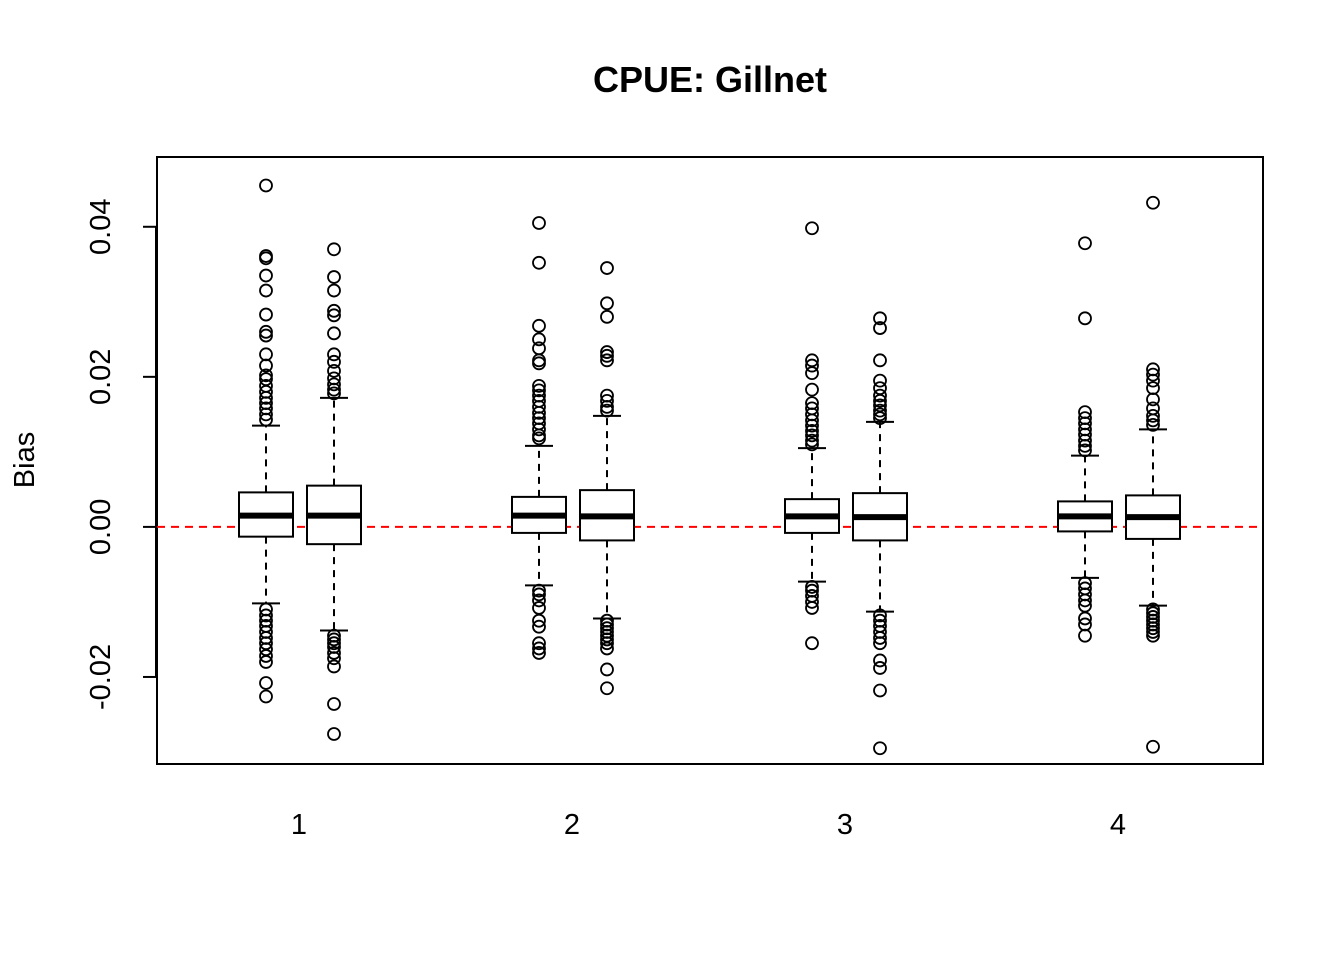 This screenshot has height=960, width=1344. Describe the element at coordinates (710, 79) in the screenshot. I see `chart-title: CPUE: Gillnet` at that location.